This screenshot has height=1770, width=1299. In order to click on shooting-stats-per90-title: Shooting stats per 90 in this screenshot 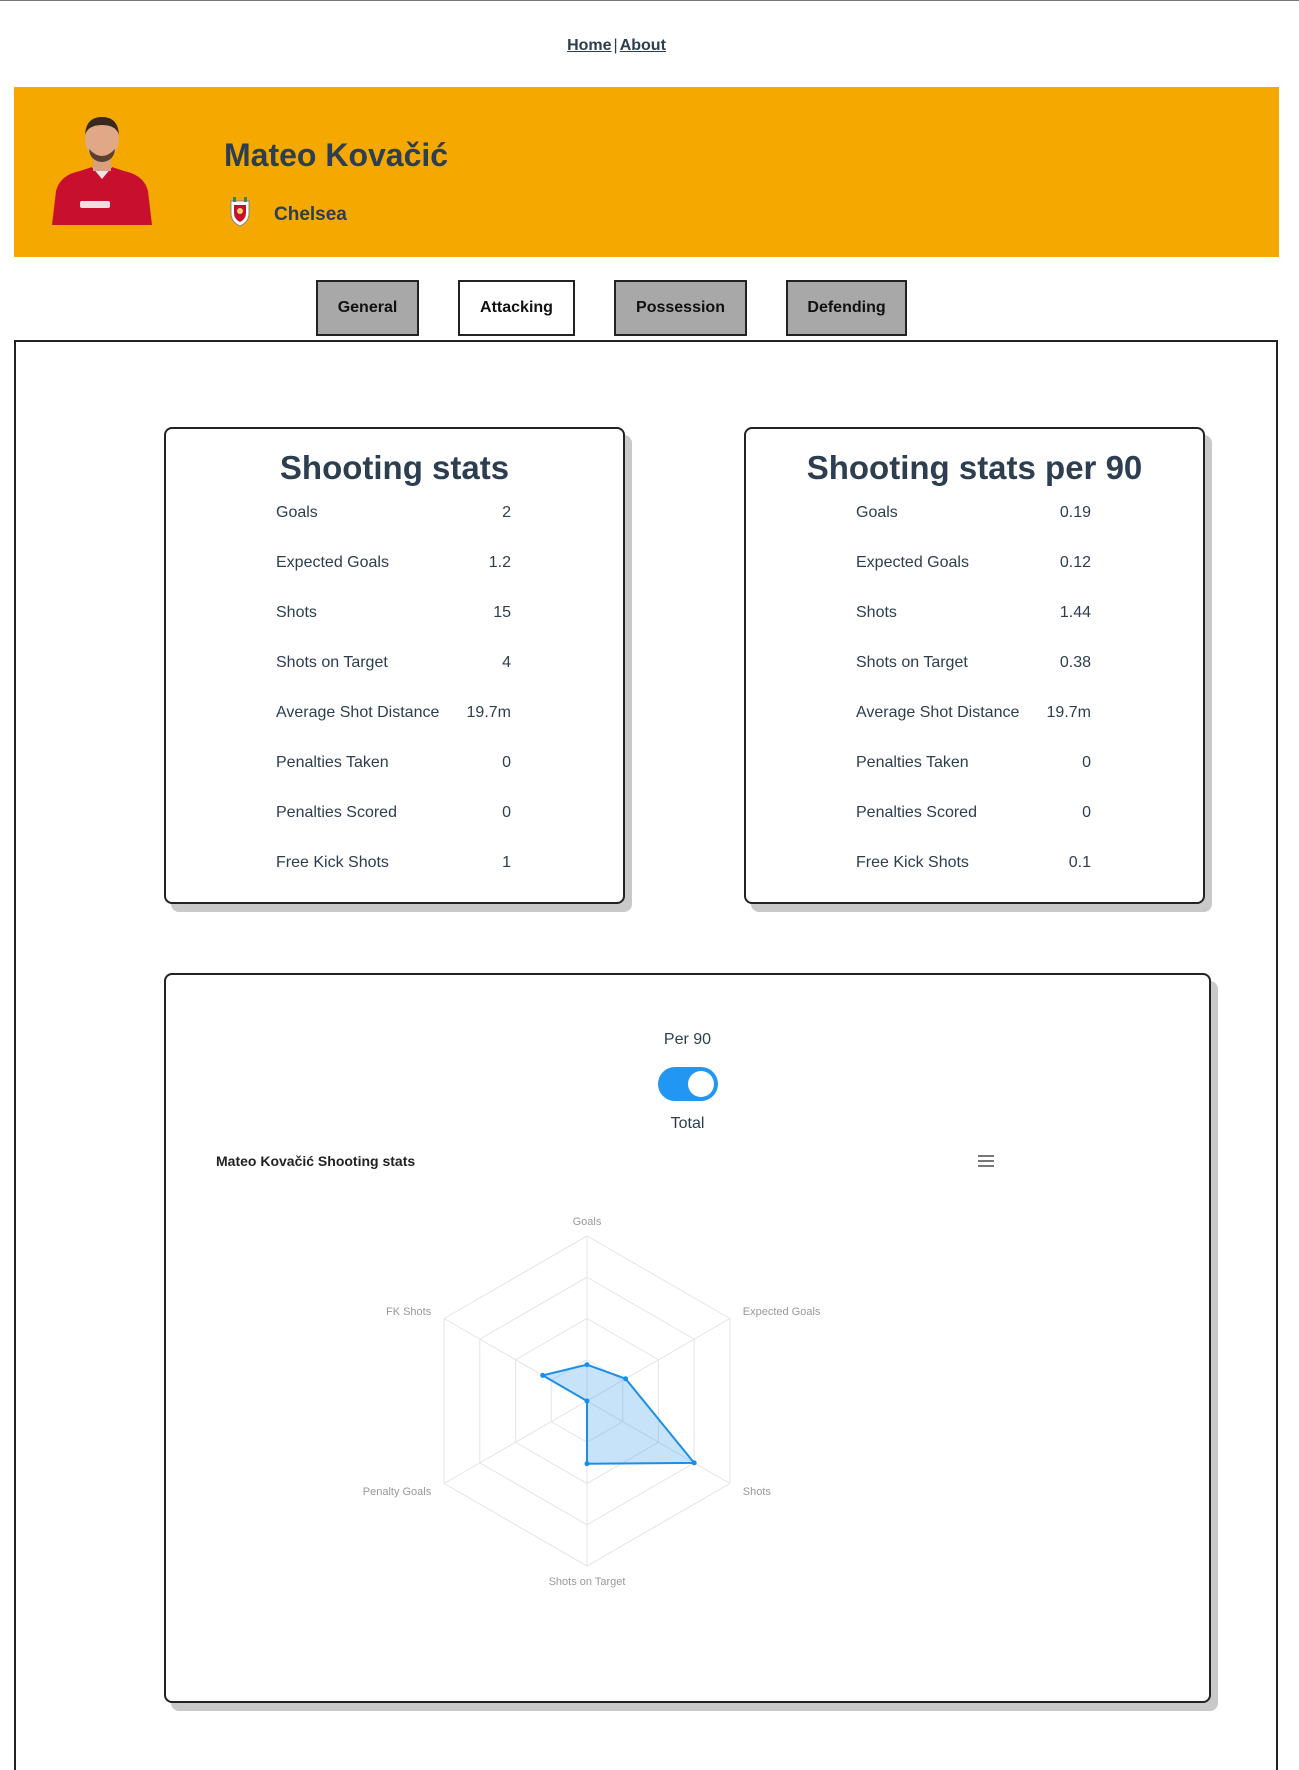, I will do `click(974, 467)`.